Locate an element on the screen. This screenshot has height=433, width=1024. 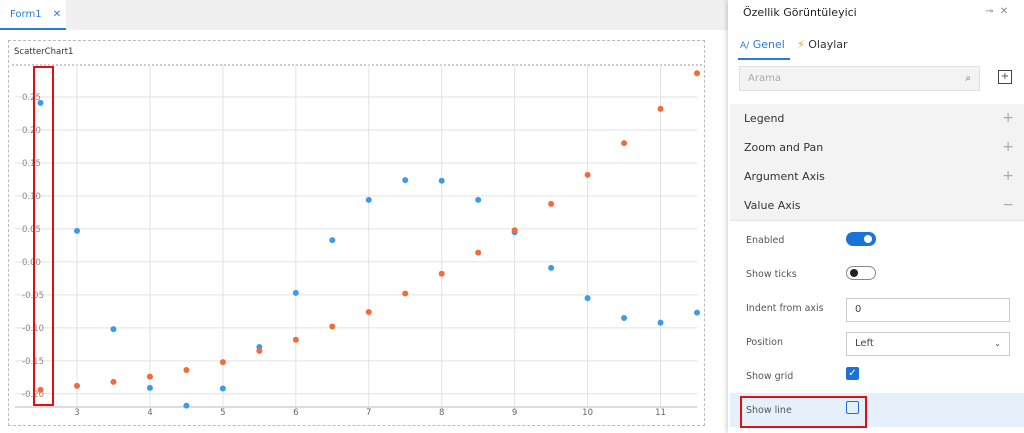
tab-bar is located at coordinates (364, 15).